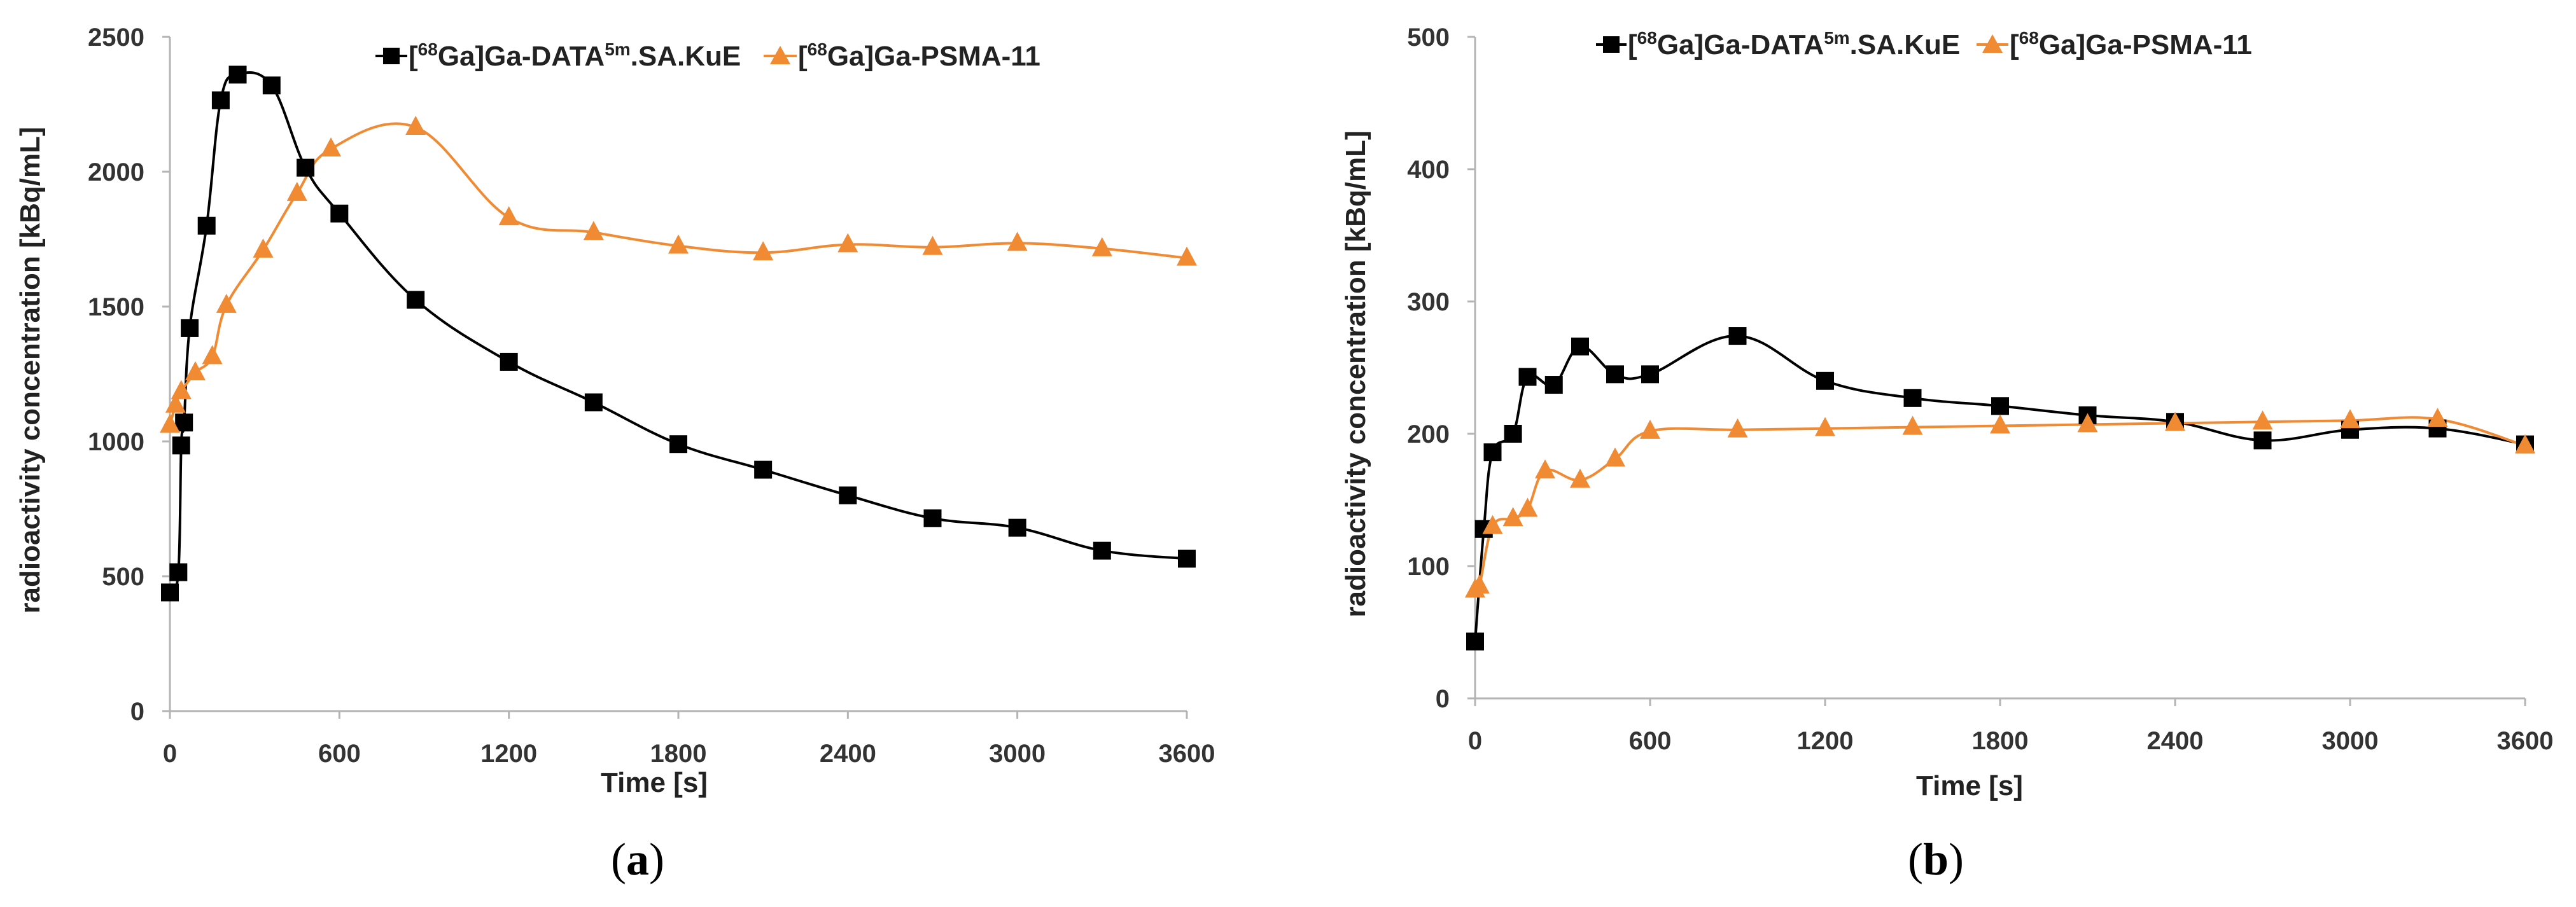 The height and width of the screenshot is (907, 2576). I want to click on legend-marker-square-a, so click(391, 56).